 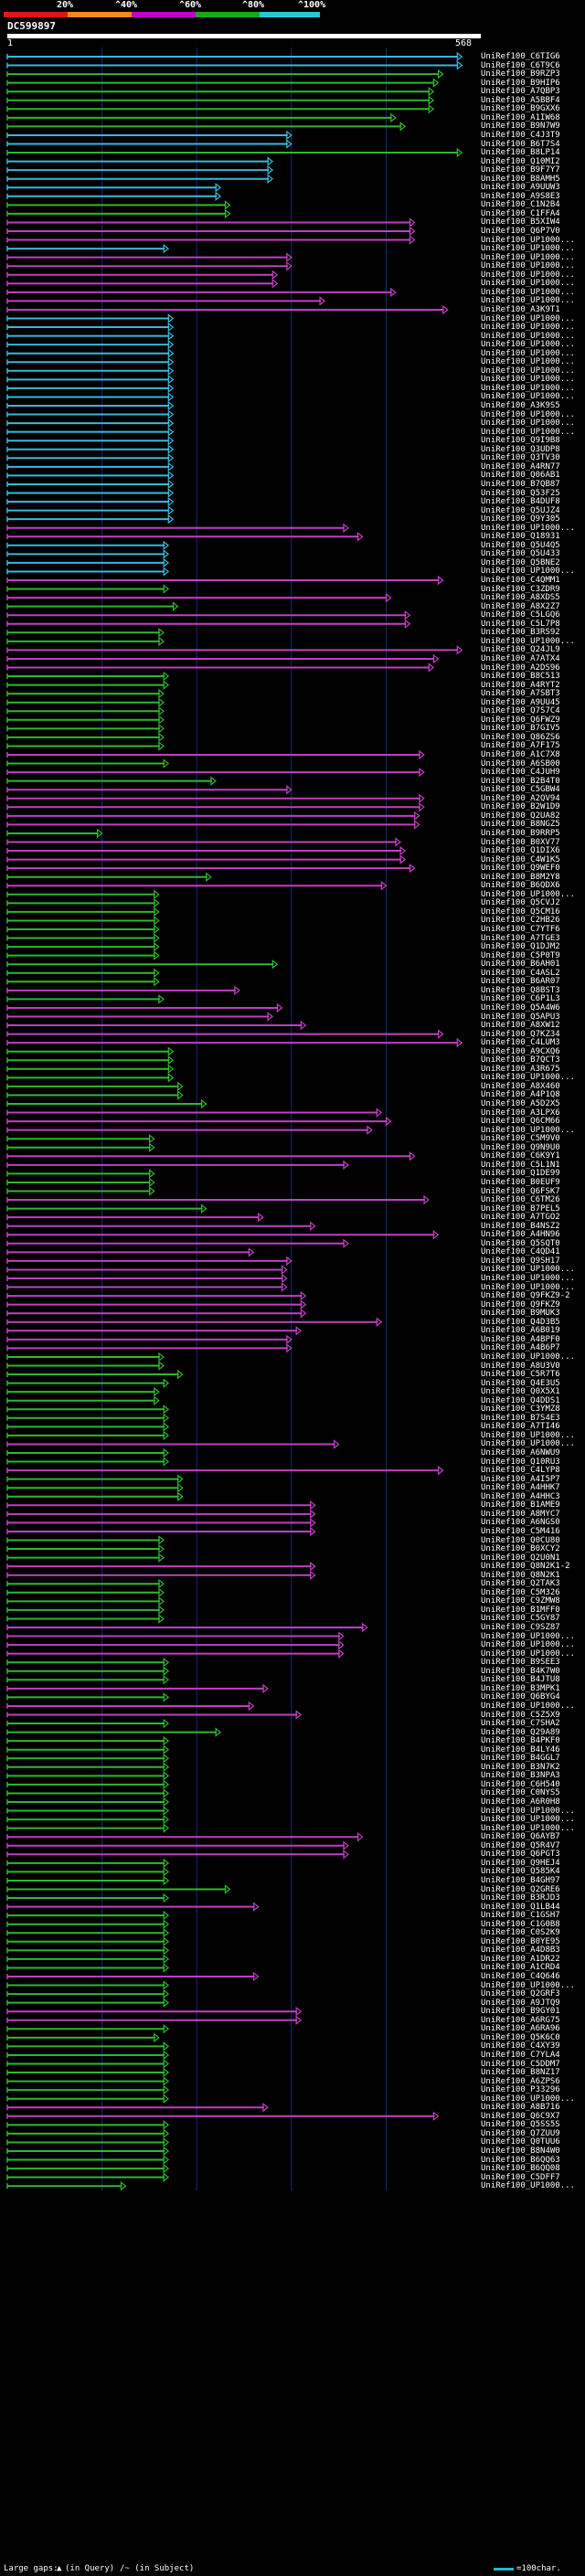 I want to click on hit-label: UniRef100_A8X2Z7, so click(x=520, y=606).